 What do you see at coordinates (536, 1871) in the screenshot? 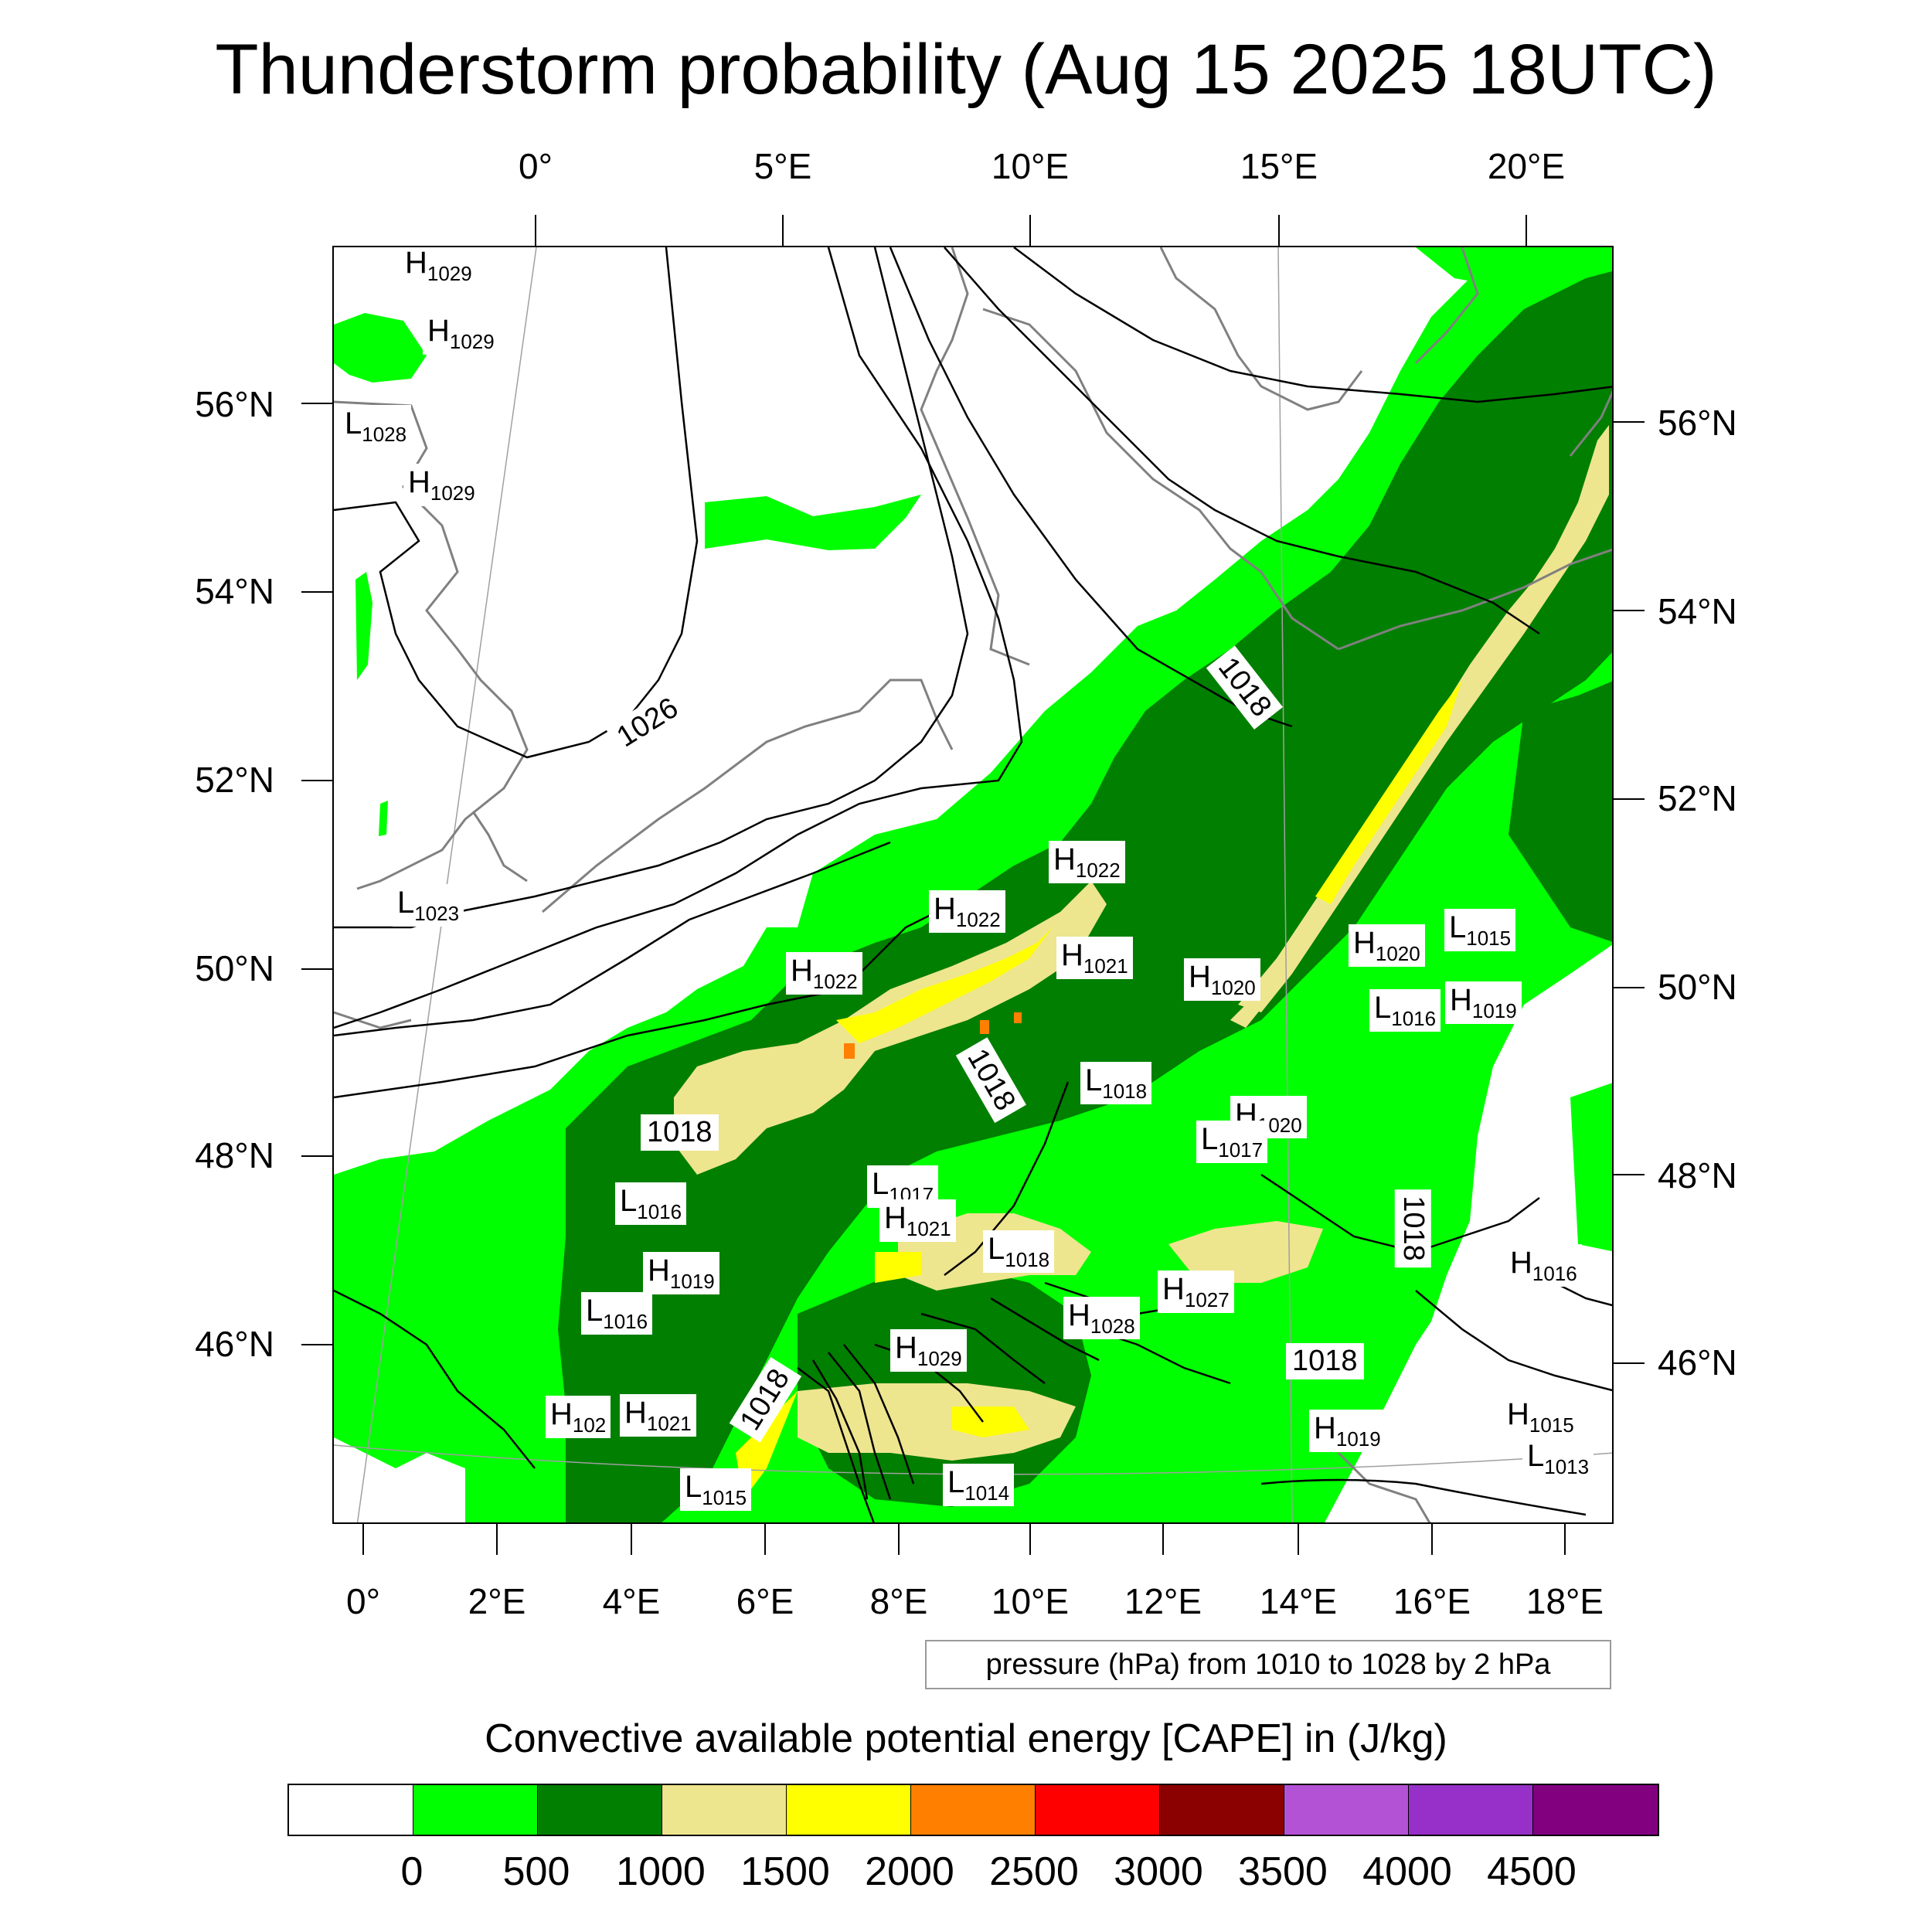
I see `colorbar-tick-label: 500` at bounding box center [536, 1871].